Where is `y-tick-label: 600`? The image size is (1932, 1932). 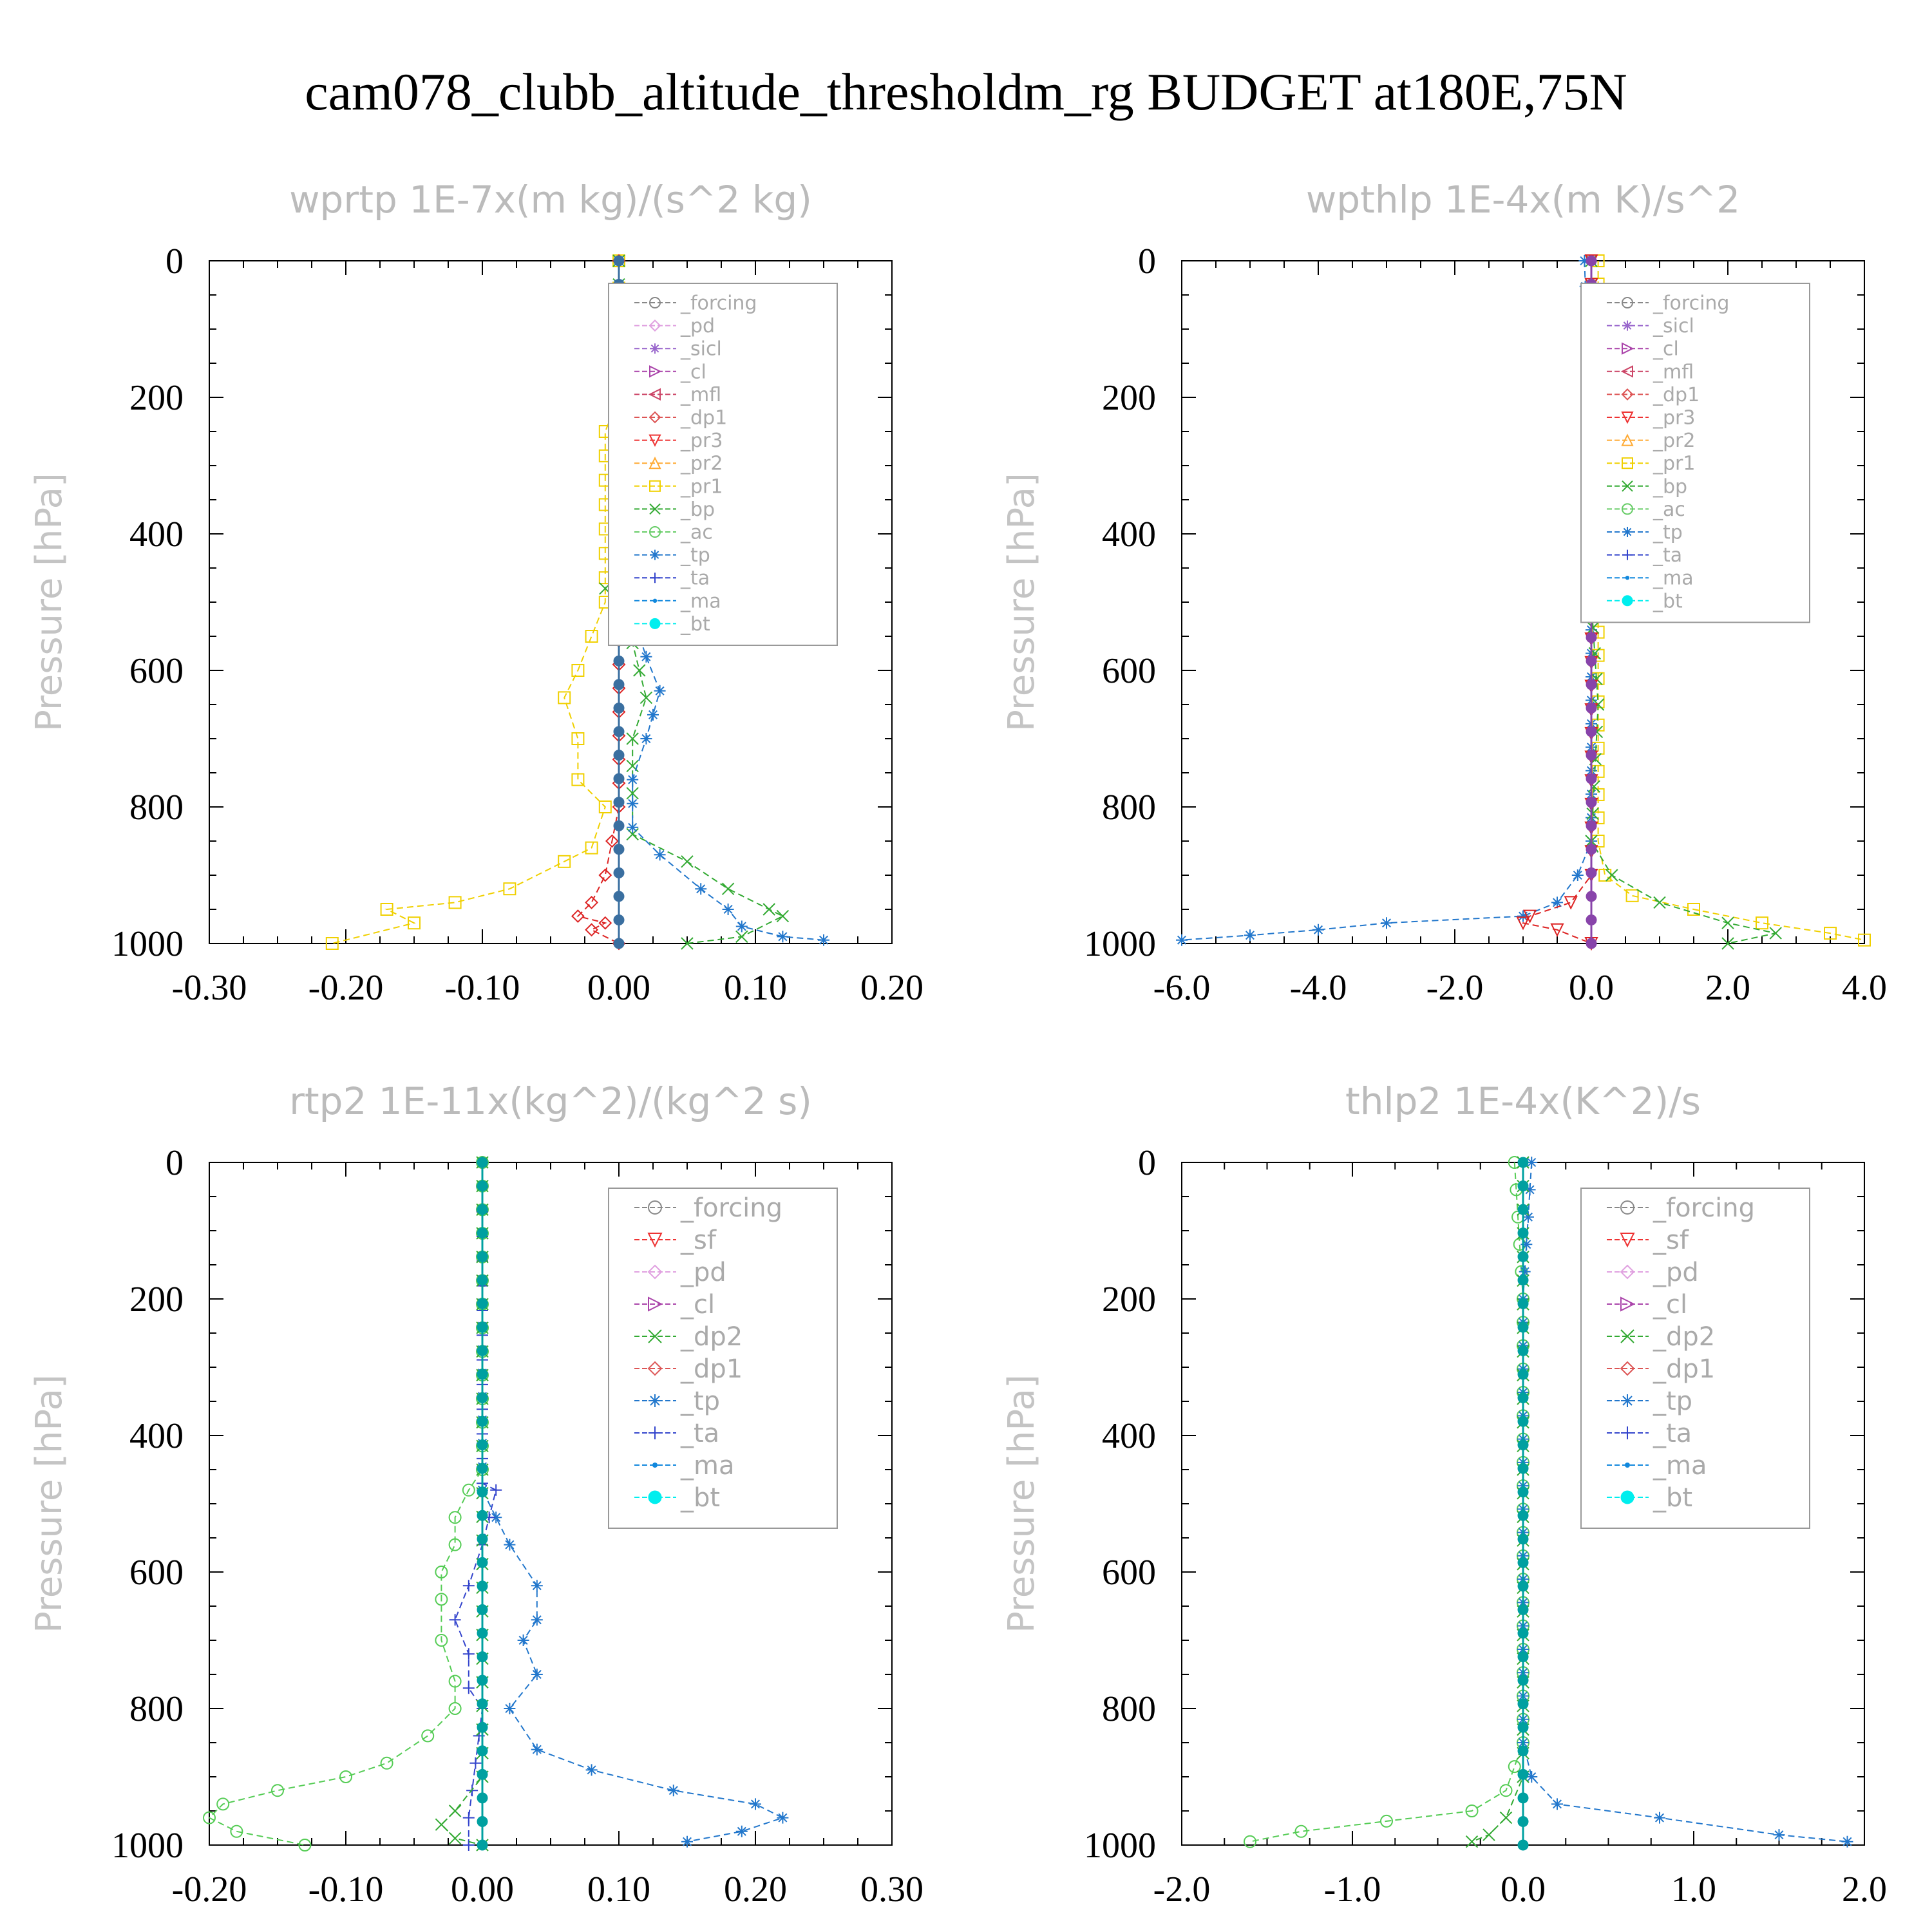
y-tick-label: 600 is located at coordinates (156, 671).